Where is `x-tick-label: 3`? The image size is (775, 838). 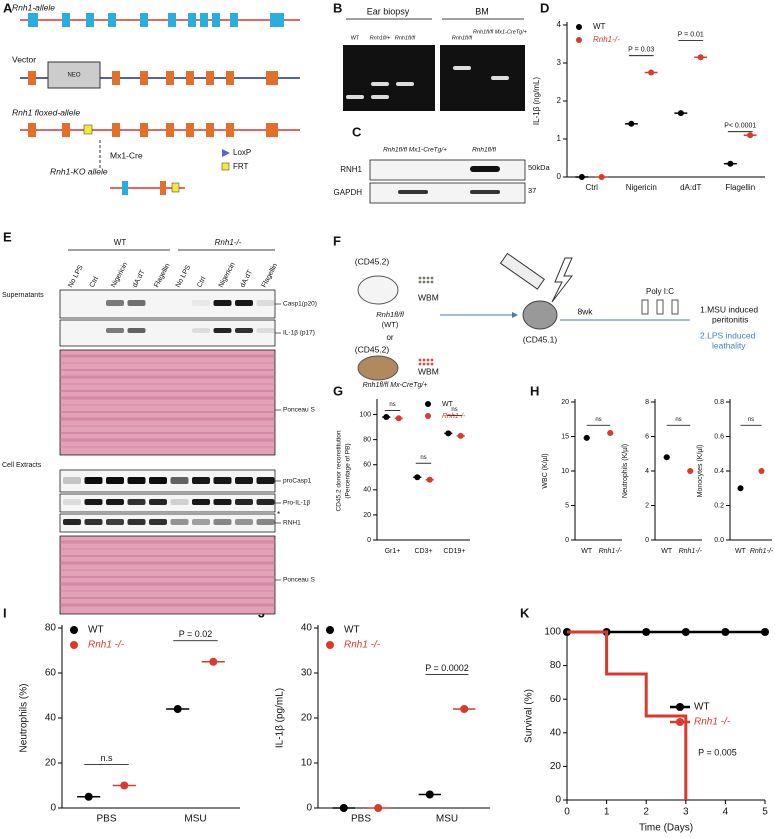
x-tick-label: 3 is located at coordinates (686, 812).